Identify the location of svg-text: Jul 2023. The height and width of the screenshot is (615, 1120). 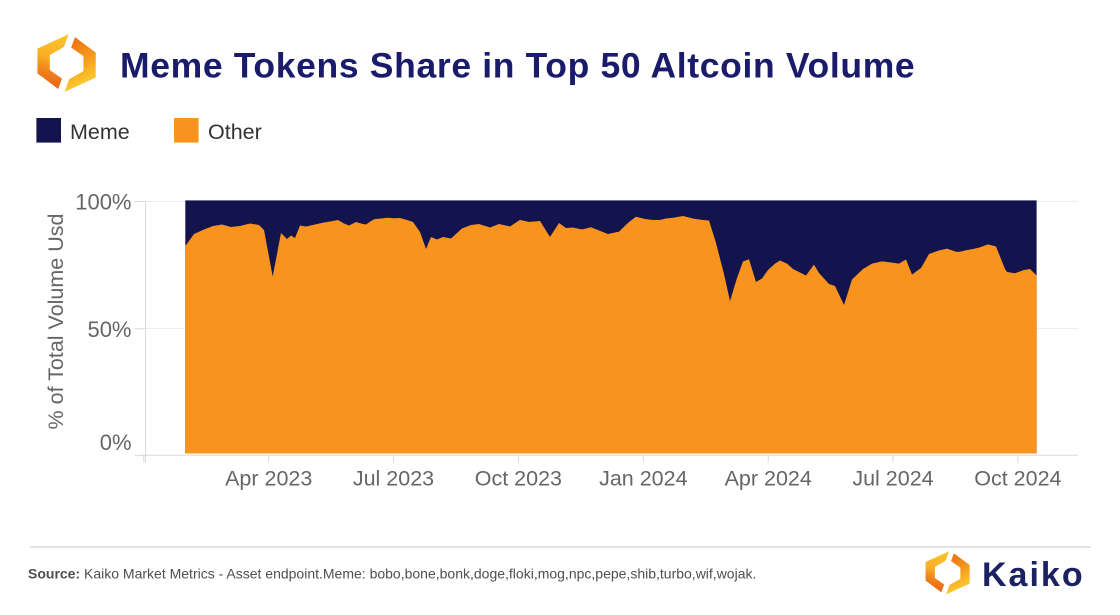
(393, 479).